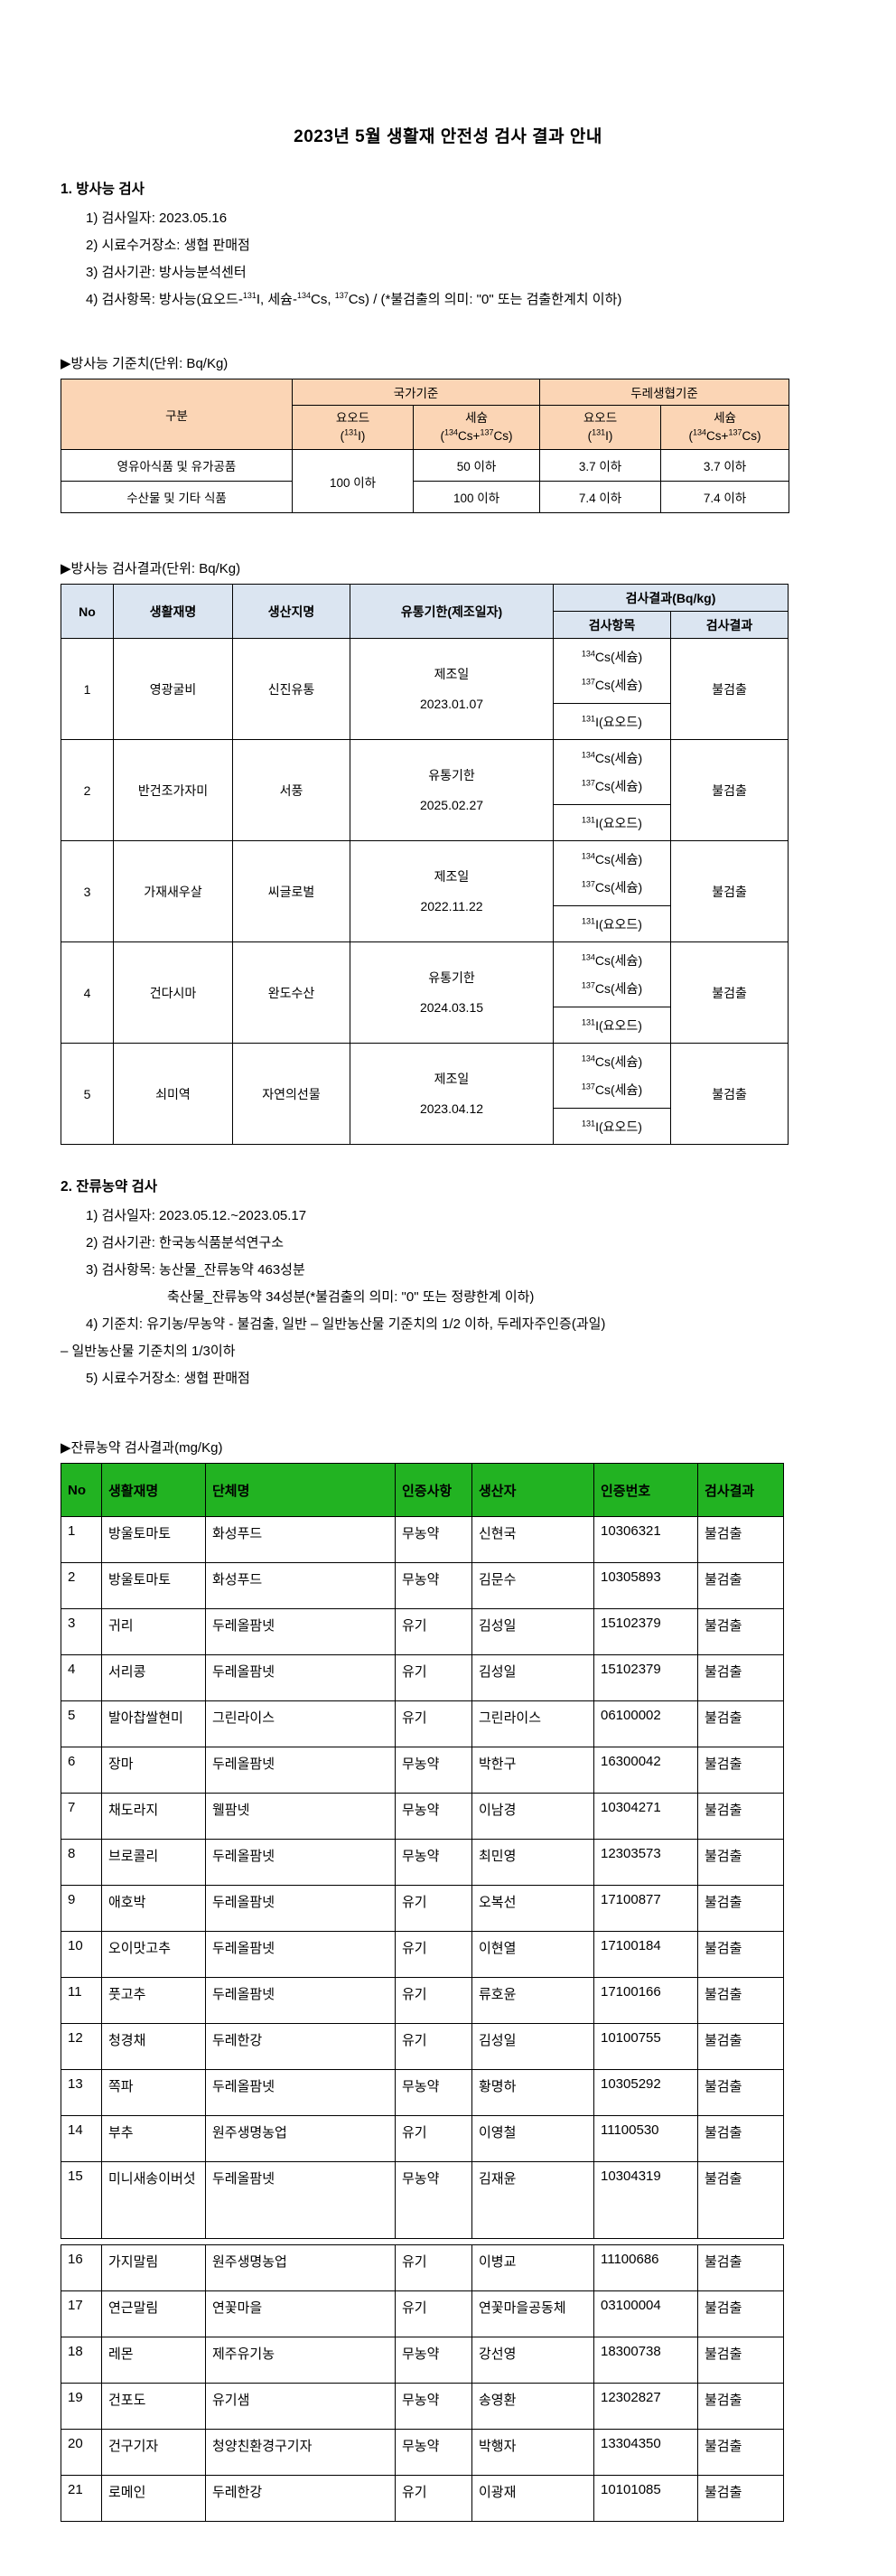  I want to click on table-row: 21 로메인 두레한강 유기 이광재 10101085 불검출, so click(422, 2498).